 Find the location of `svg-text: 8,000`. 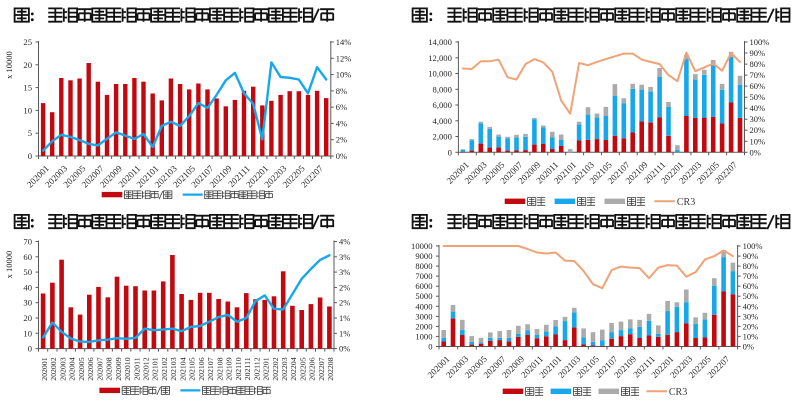

svg-text: 8,000 is located at coordinates (442, 89).